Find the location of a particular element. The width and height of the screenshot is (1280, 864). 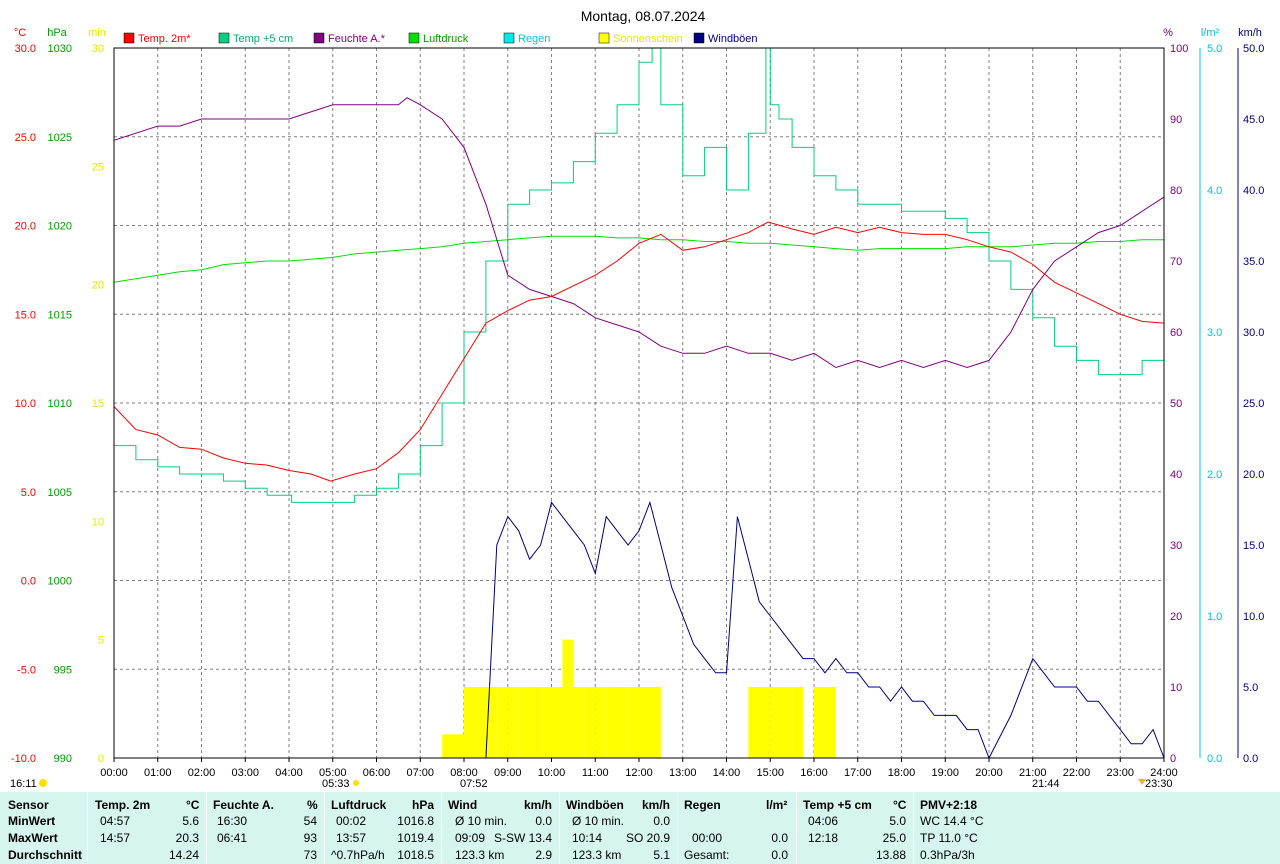

tick-label-time: 23:00 is located at coordinates (1120, 773).